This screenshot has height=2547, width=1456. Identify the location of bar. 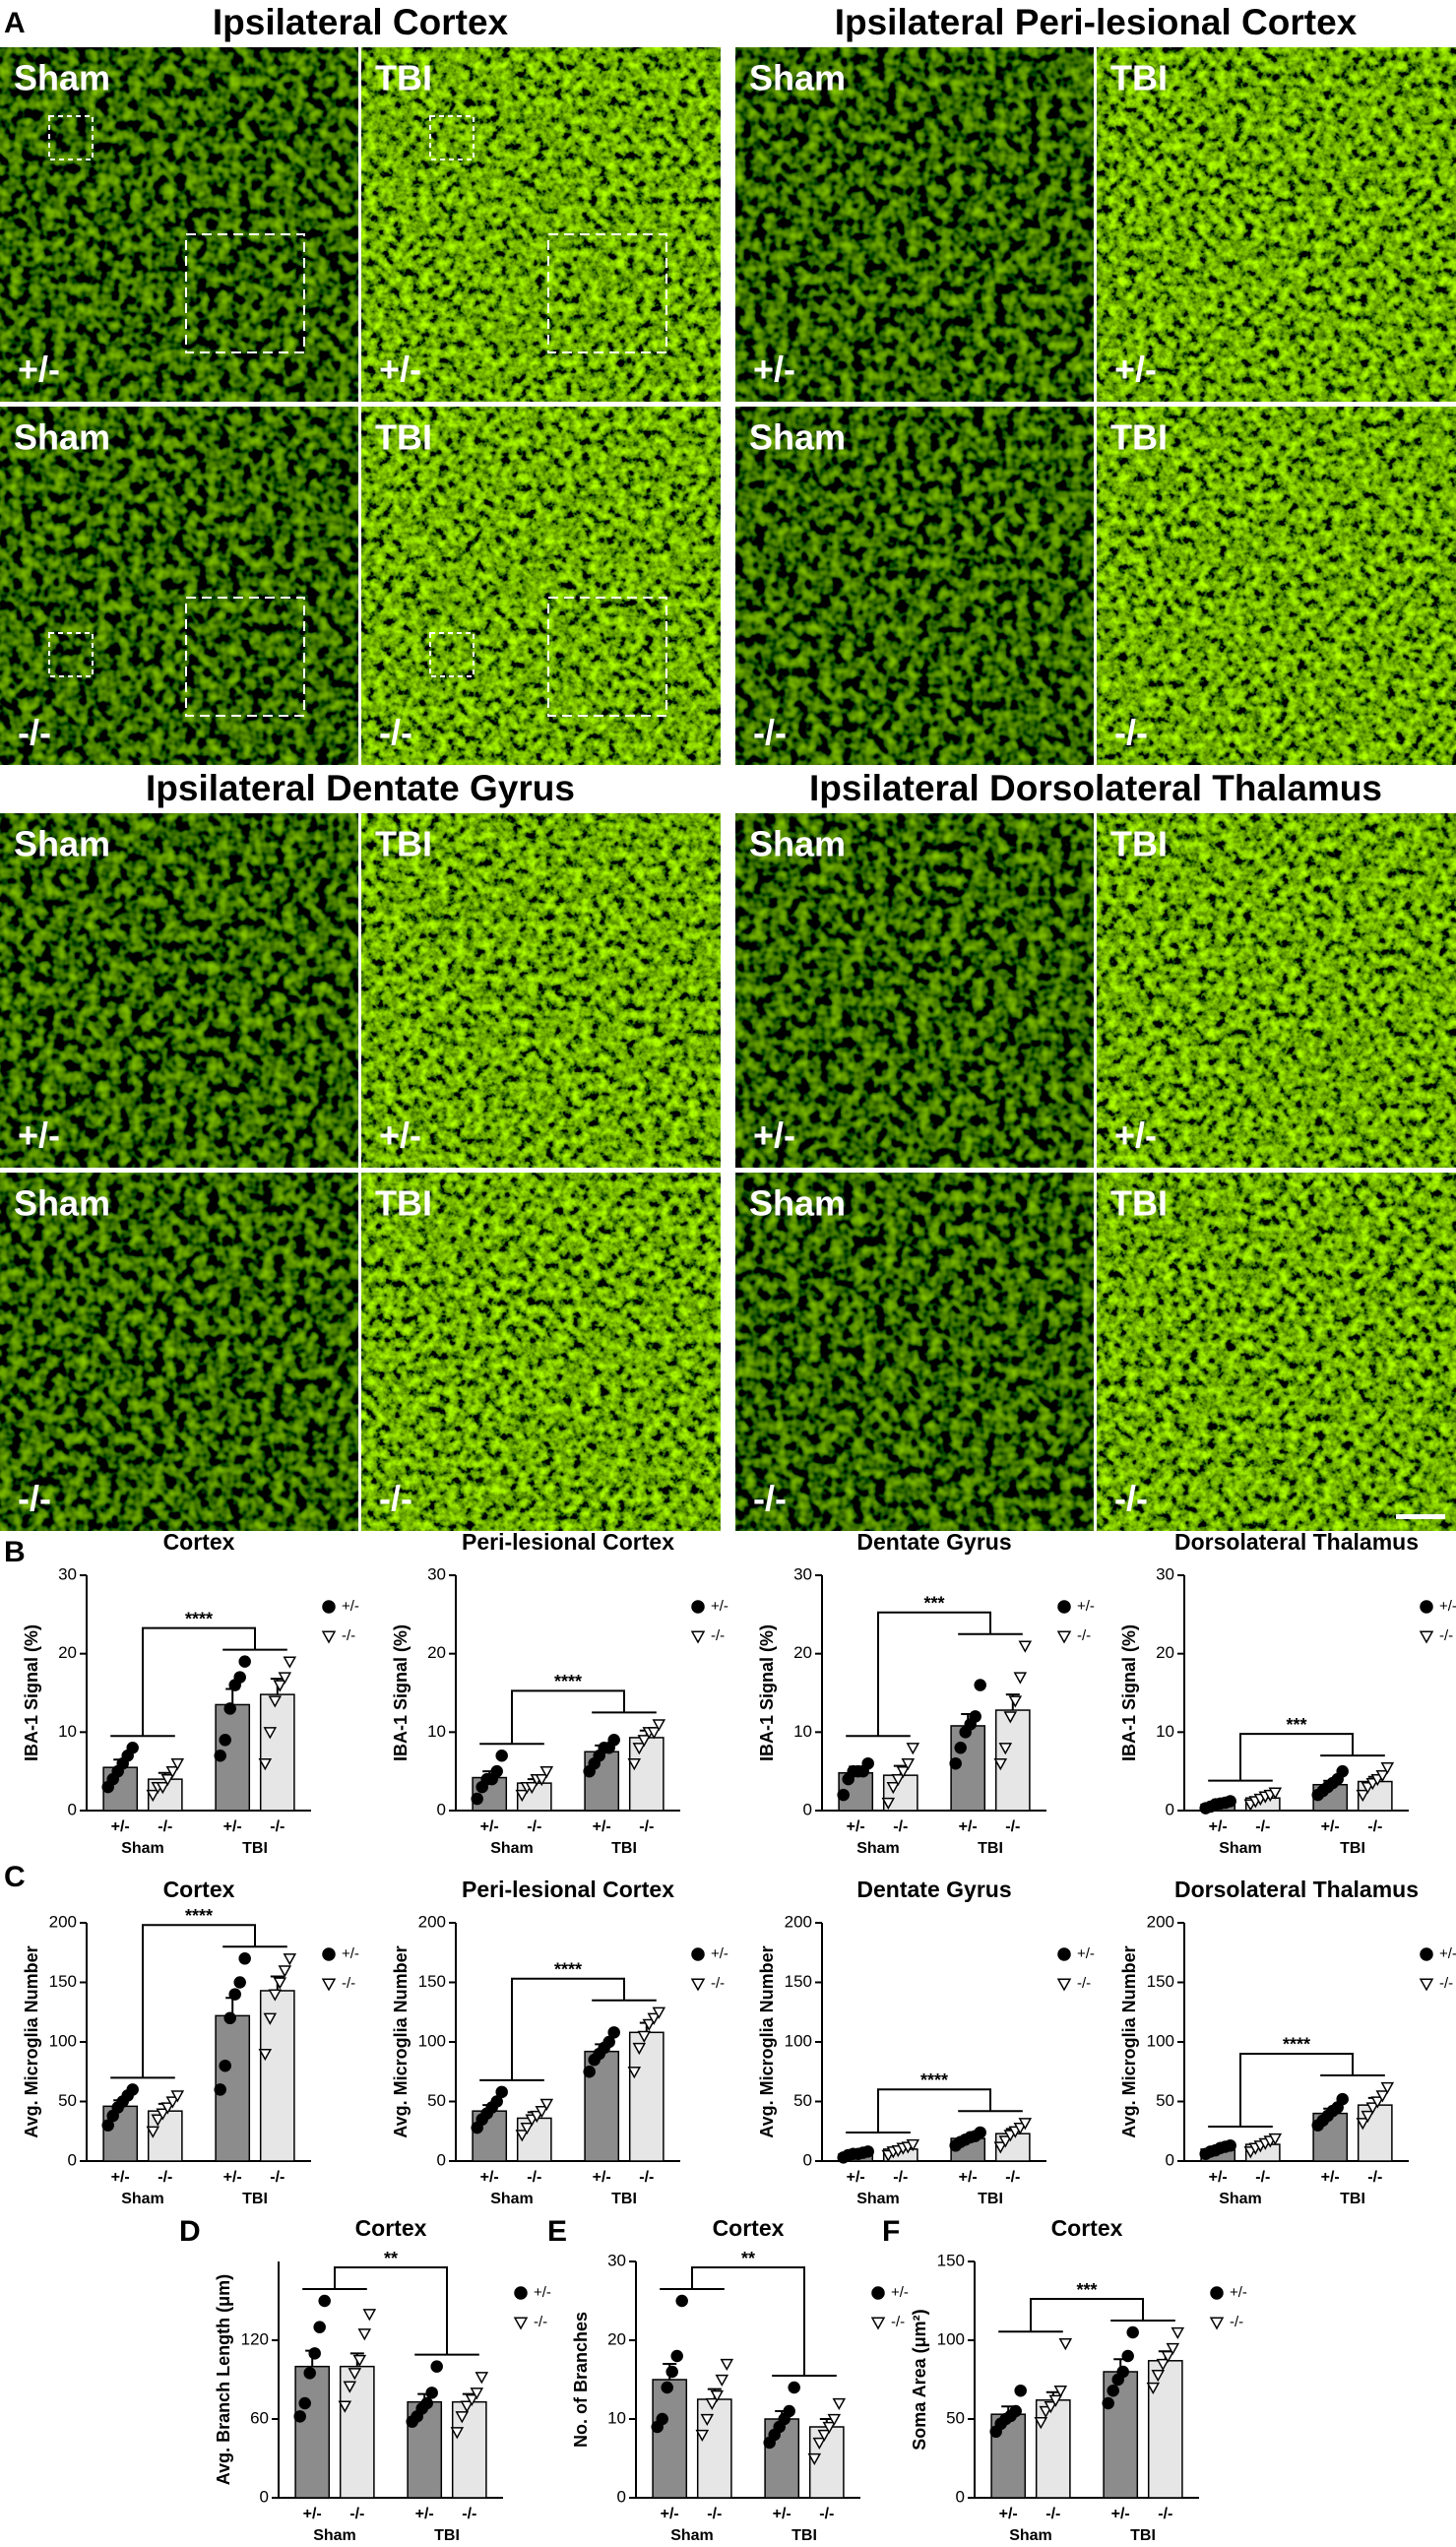
(646, 2096).